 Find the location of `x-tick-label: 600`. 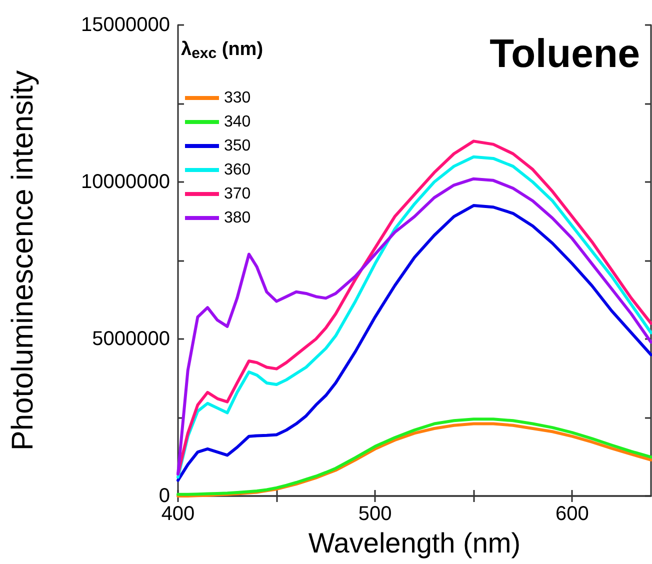

x-tick-label: 600 is located at coordinates (572, 514).